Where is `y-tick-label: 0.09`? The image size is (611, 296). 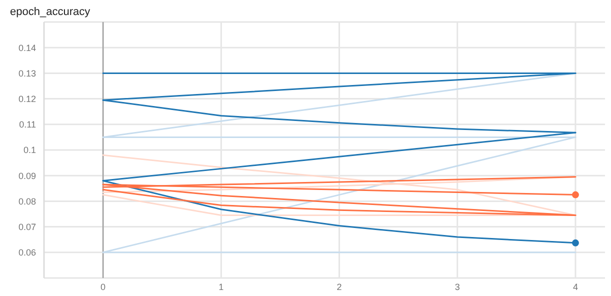 y-tick-label: 0.09 is located at coordinates (27, 175).